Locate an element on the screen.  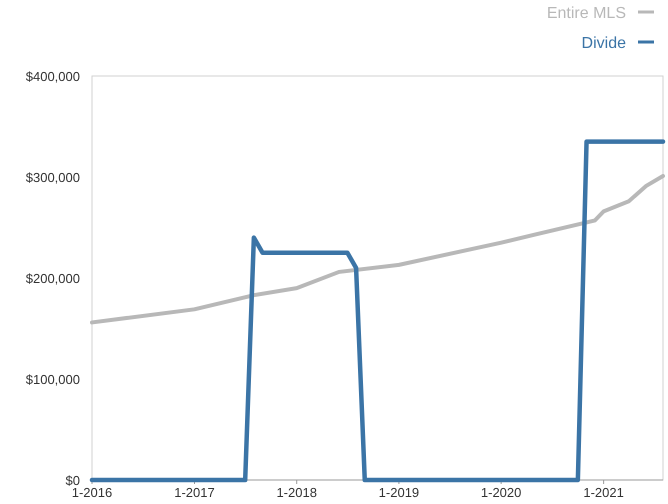
y-tick-label: $100,000 is located at coordinates (53, 379).